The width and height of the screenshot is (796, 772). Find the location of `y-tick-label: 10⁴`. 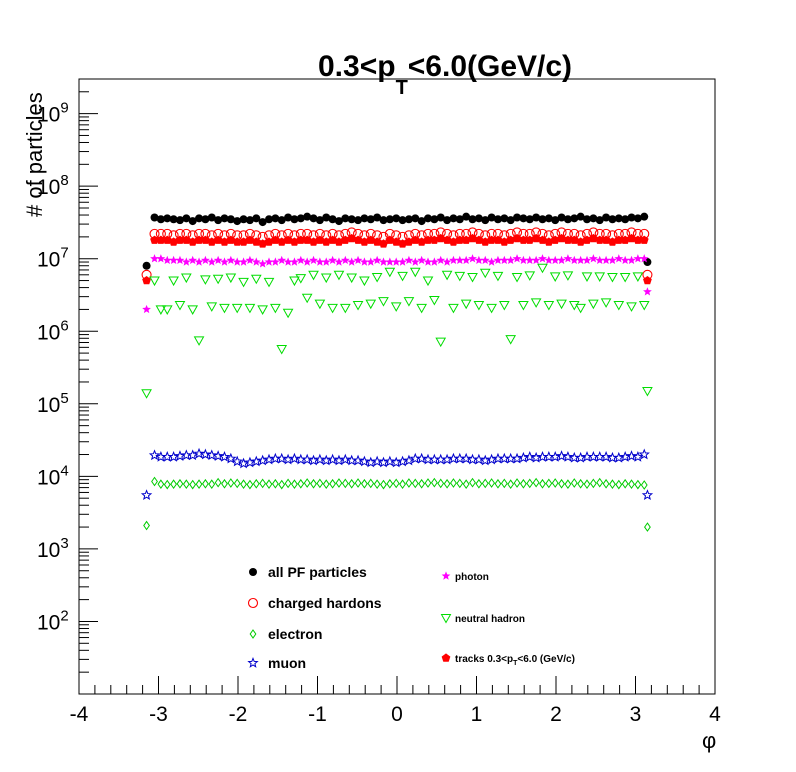

y-tick-label: 10⁴ is located at coordinates (53, 475).